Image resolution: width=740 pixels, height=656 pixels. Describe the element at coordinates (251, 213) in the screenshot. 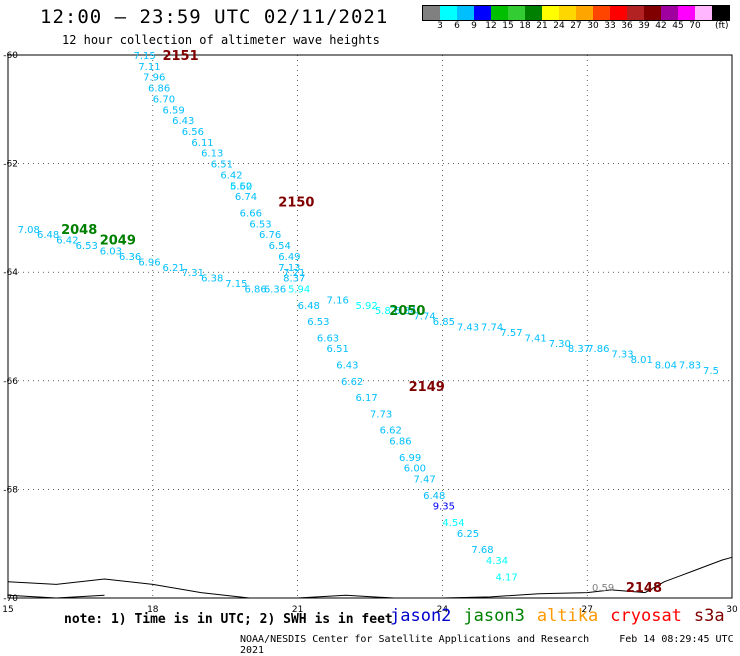

I see `swh-value: 6.66` at that location.